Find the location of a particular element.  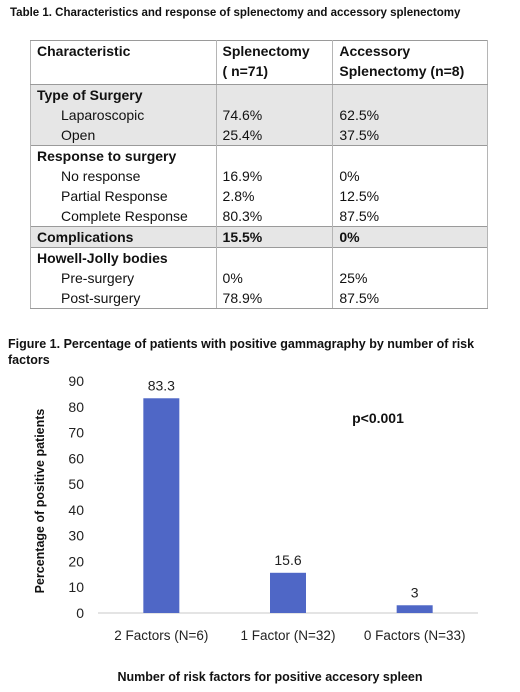

data-label: 3 is located at coordinates (415, 592).